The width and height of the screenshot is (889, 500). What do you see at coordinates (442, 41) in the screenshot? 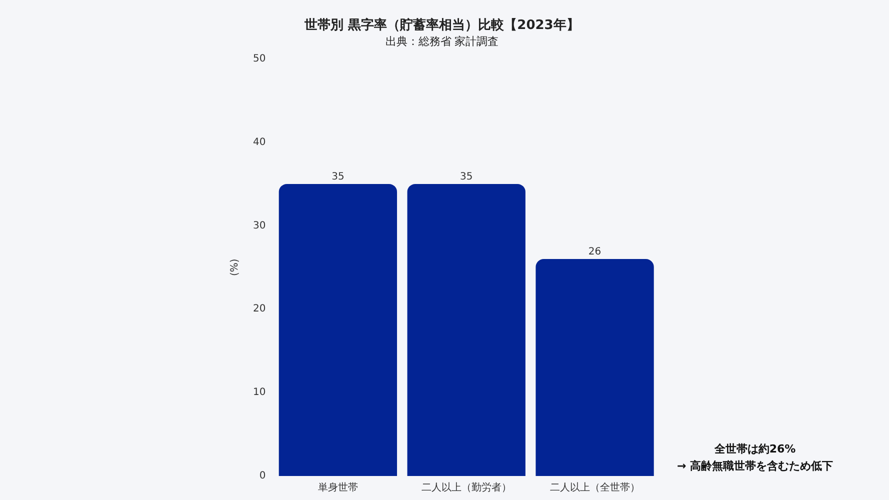
I see `chart-subtitle: 出典：総務省 家計調査` at bounding box center [442, 41].